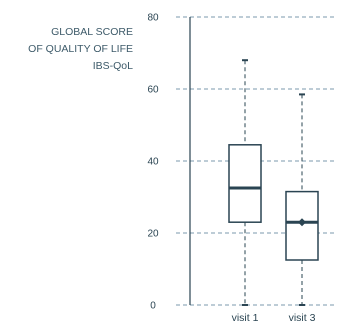  What do you see at coordinates (302, 222) in the screenshot?
I see `box-2-mean-marker` at bounding box center [302, 222].